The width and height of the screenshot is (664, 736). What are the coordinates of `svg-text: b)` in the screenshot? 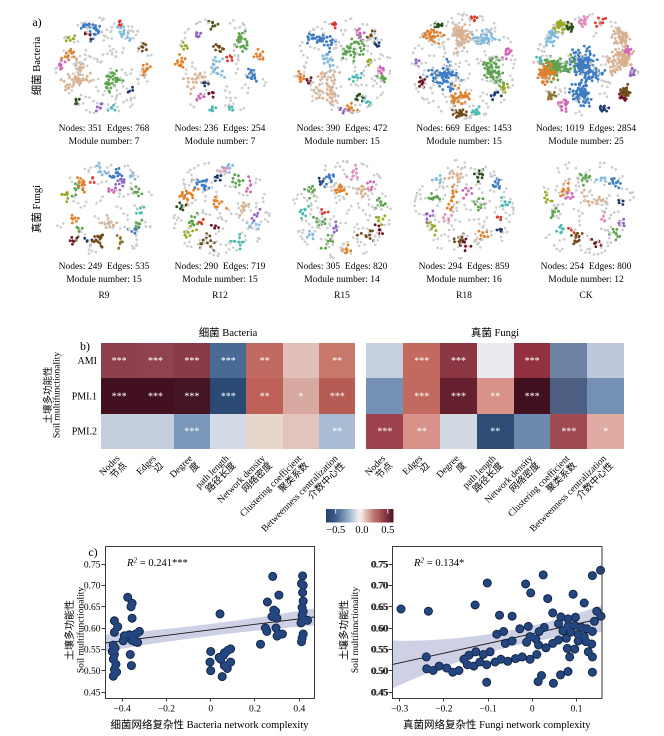 It's located at (85, 346).